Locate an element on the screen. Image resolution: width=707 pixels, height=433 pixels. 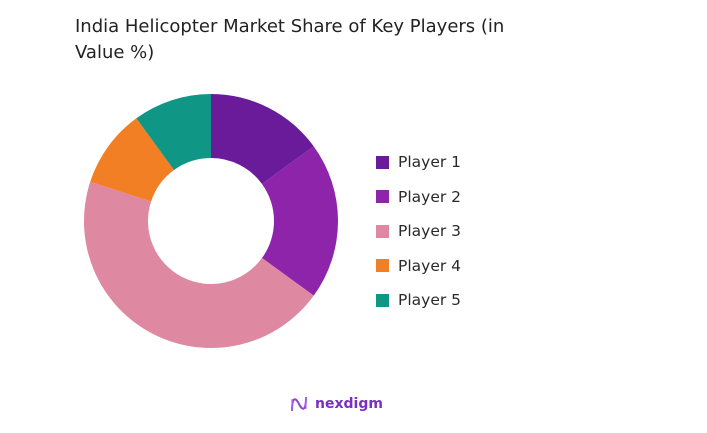
nexdigm-logo: nexdigm is located at coordinates (336, 404).